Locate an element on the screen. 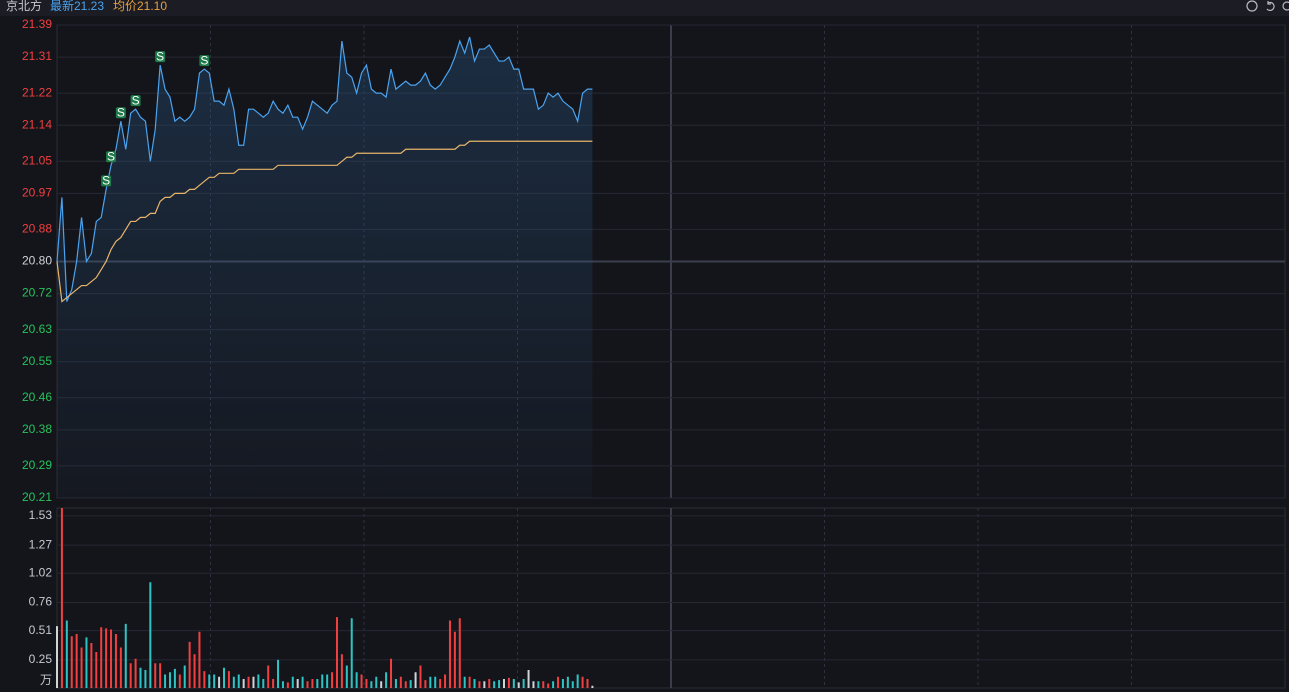 Image resolution: width=1289 pixels, height=692 pixels. y-tick-label: 21.31 is located at coordinates (37, 56).